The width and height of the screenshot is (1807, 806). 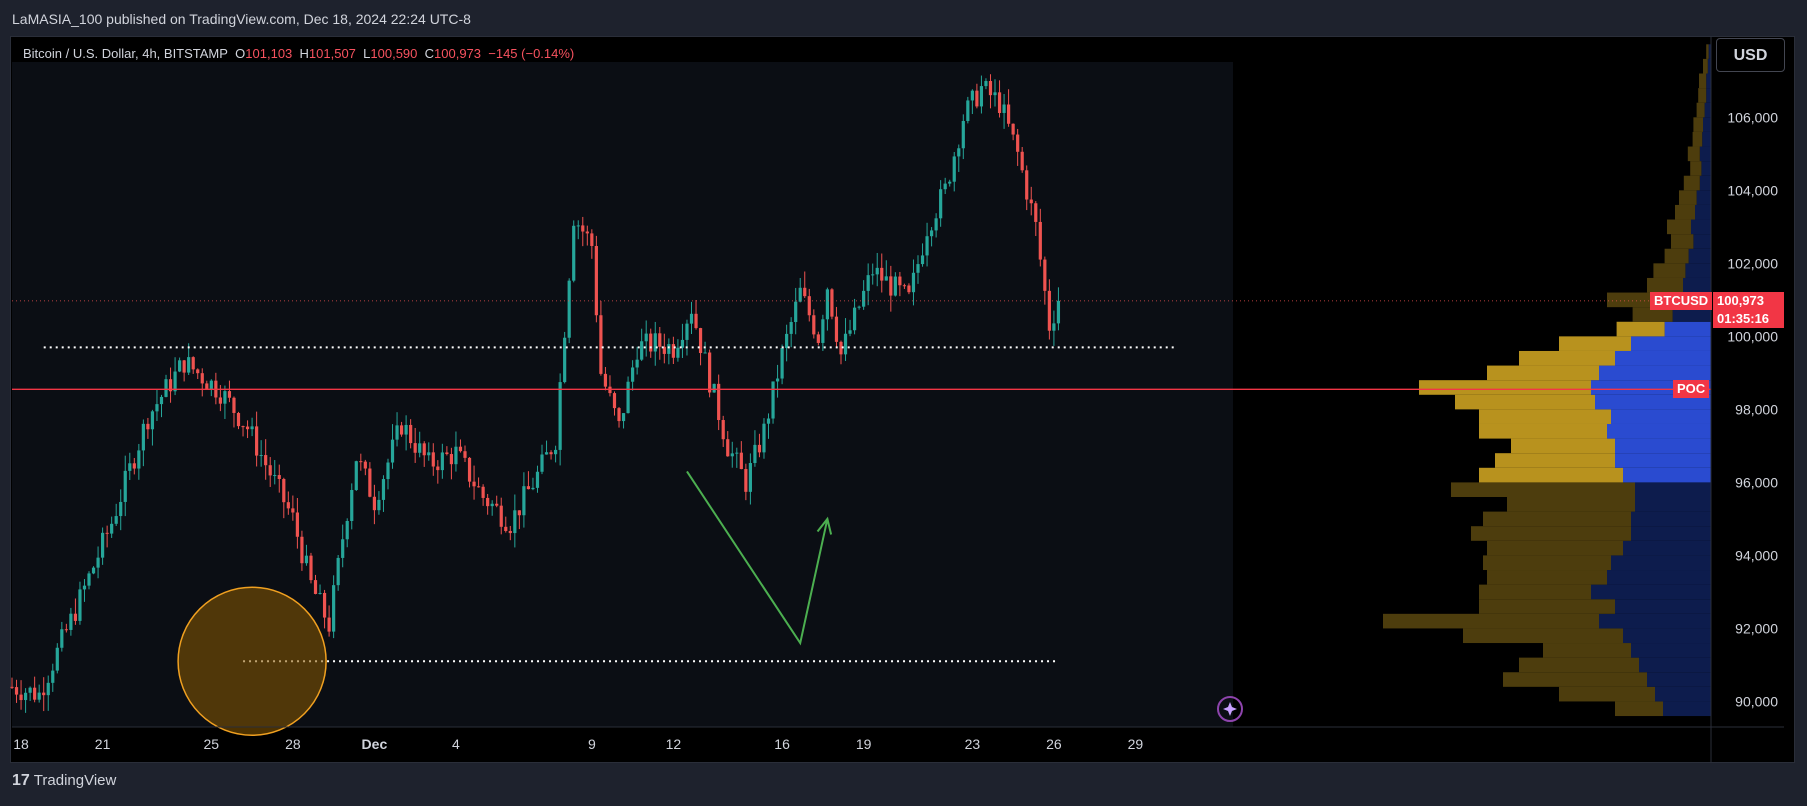 I want to click on currency-button: USD, so click(x=1750, y=55).